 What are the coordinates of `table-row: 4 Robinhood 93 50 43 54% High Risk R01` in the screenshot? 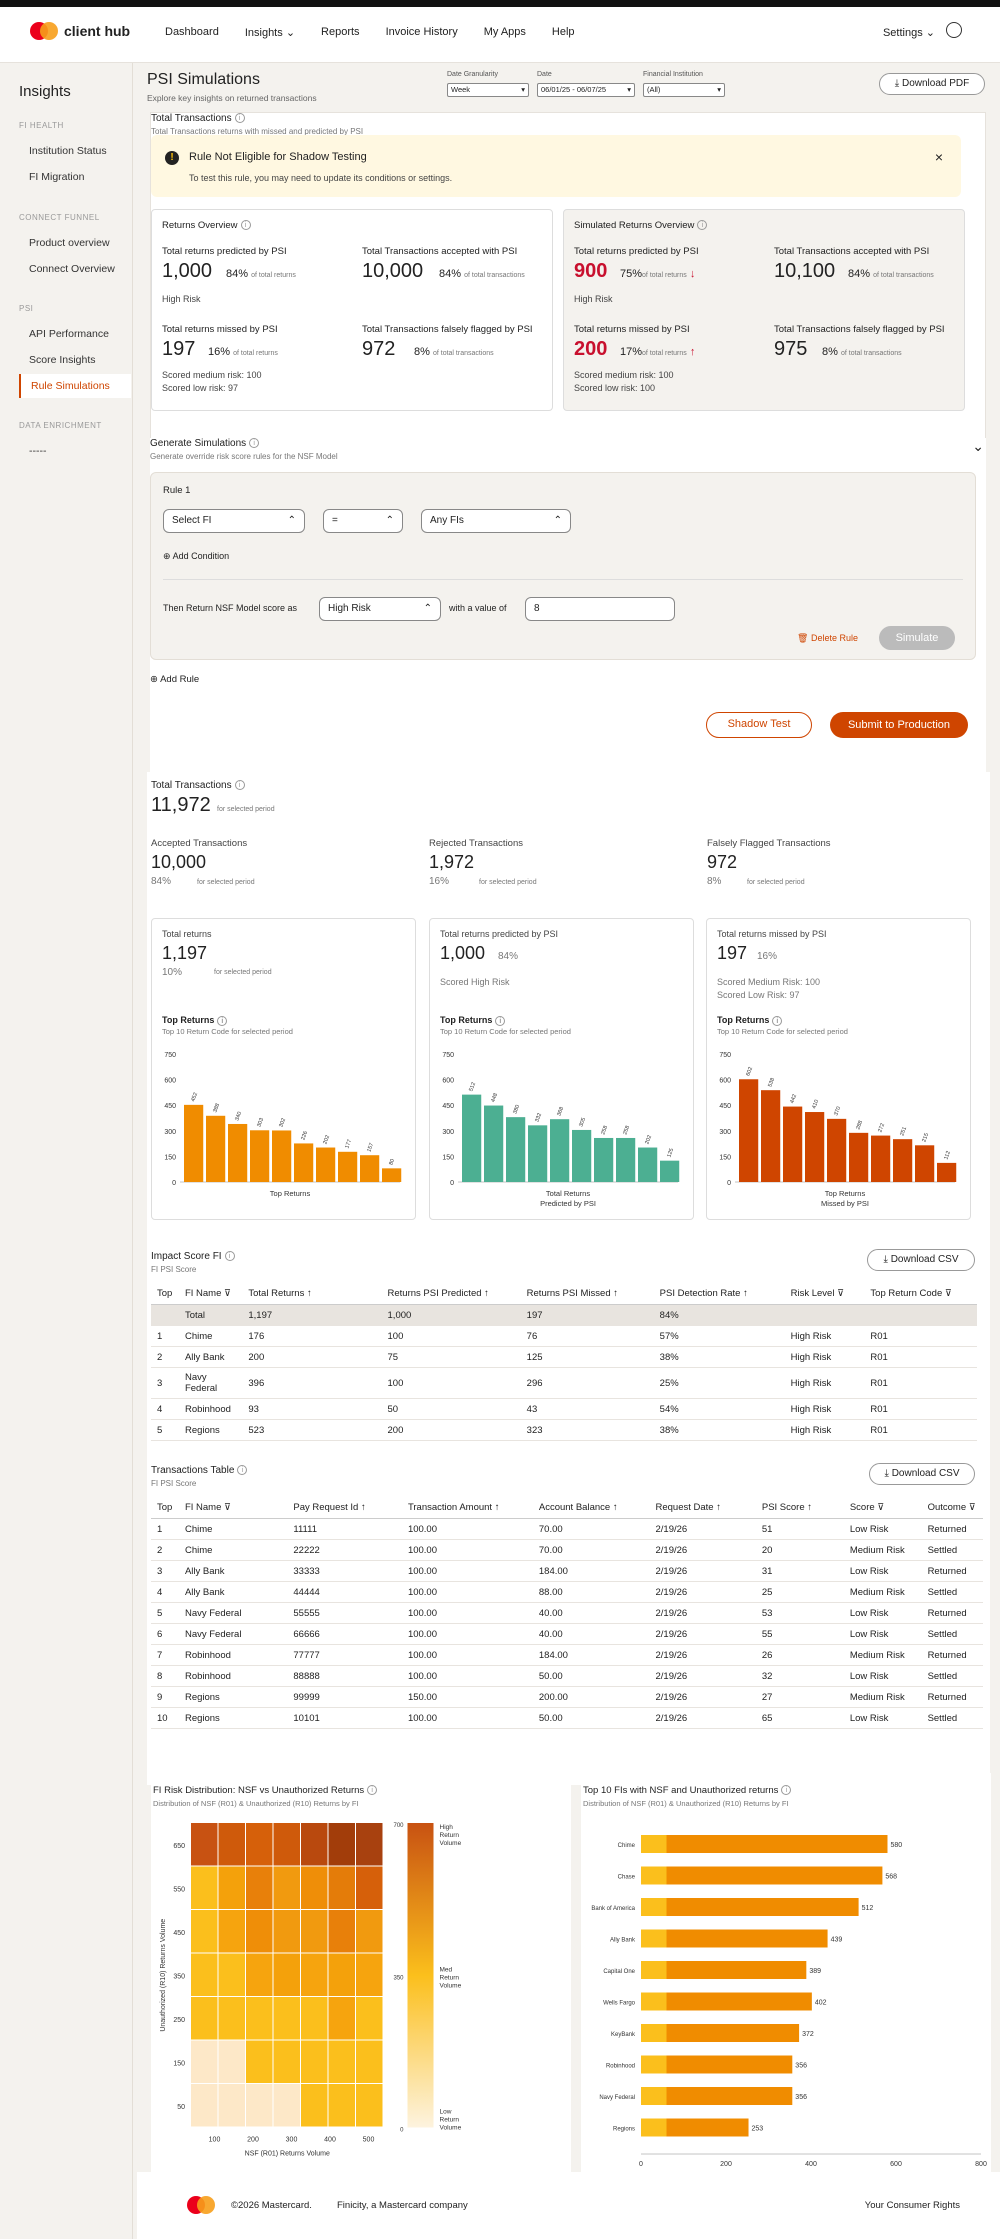 It's located at (564, 1409).